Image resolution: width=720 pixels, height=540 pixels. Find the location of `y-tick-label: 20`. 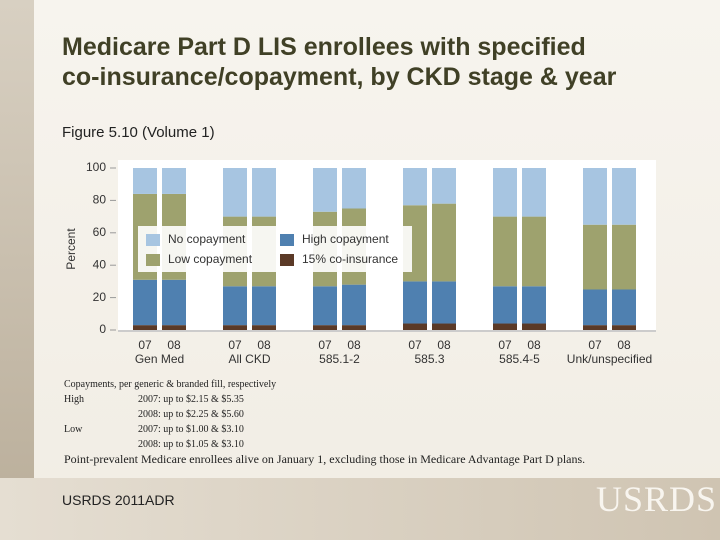

y-tick-label: 20 is located at coordinates (100, 297).